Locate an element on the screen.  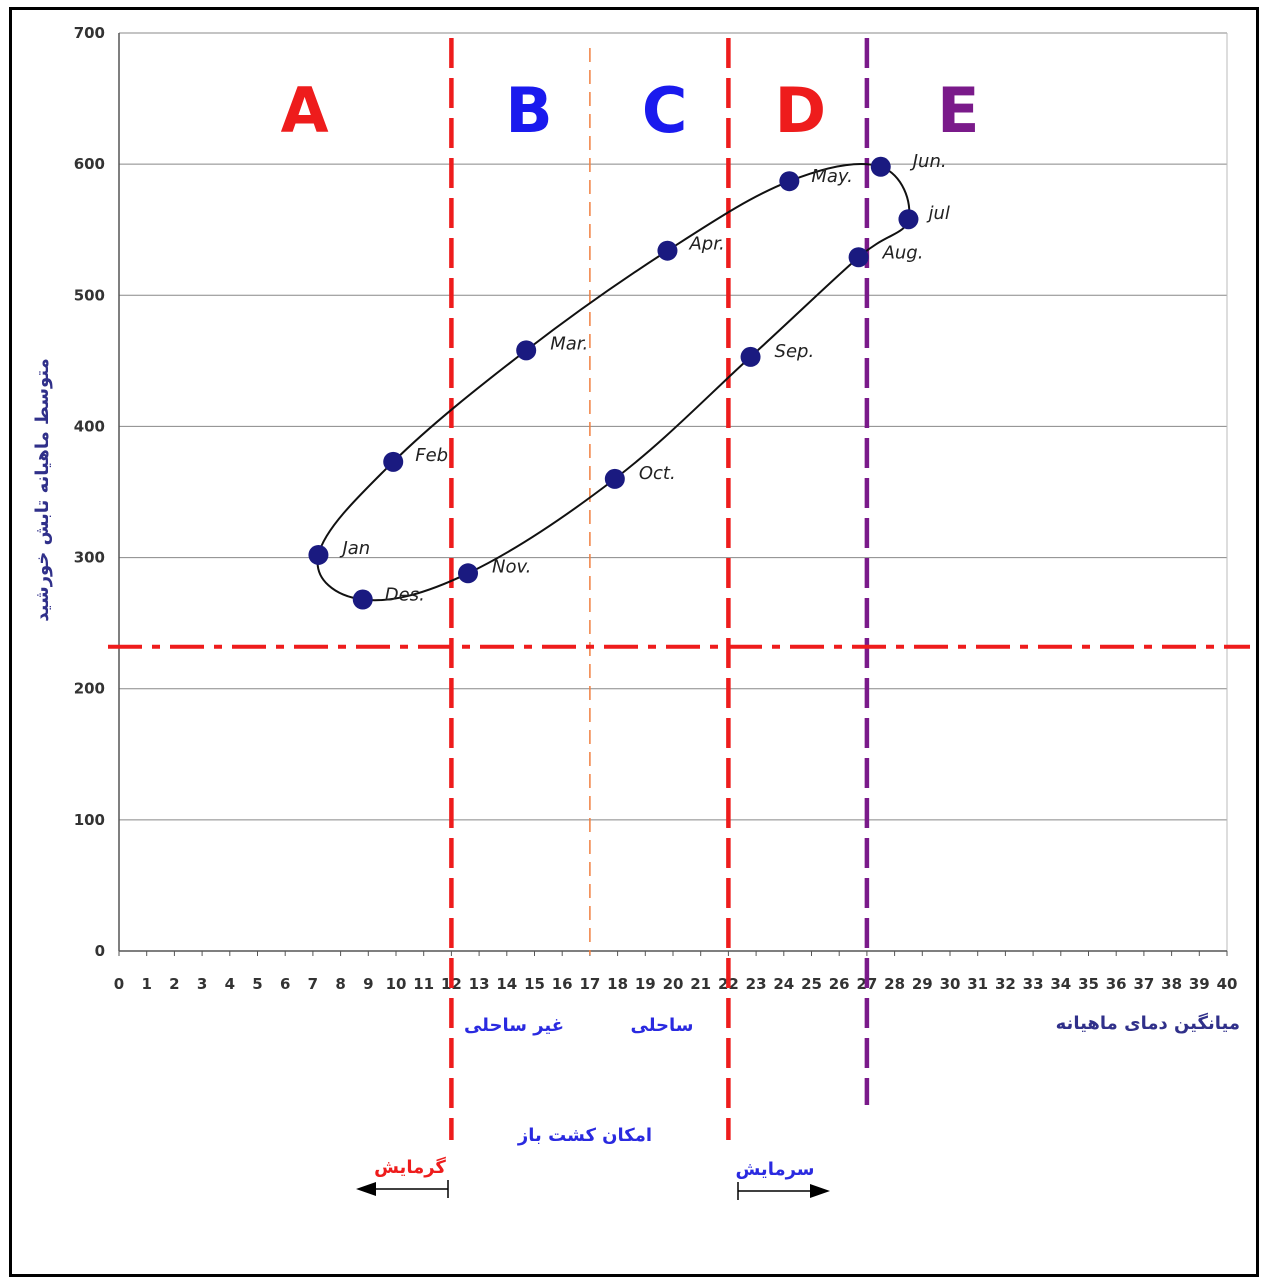
x-tick-label: 31 is located at coordinates (977, 984).